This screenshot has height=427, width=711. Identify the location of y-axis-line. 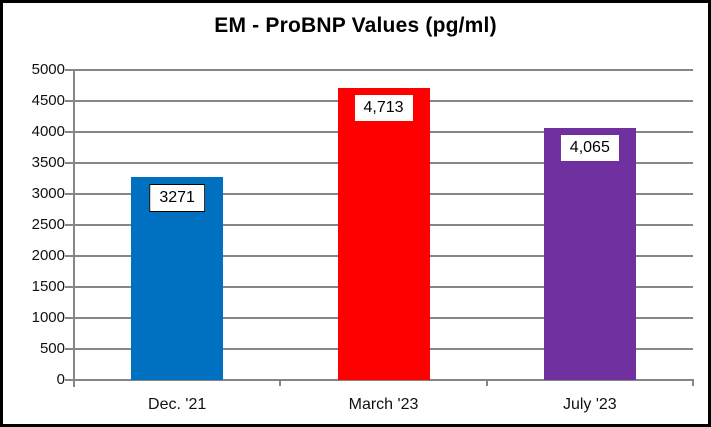
(74, 228).